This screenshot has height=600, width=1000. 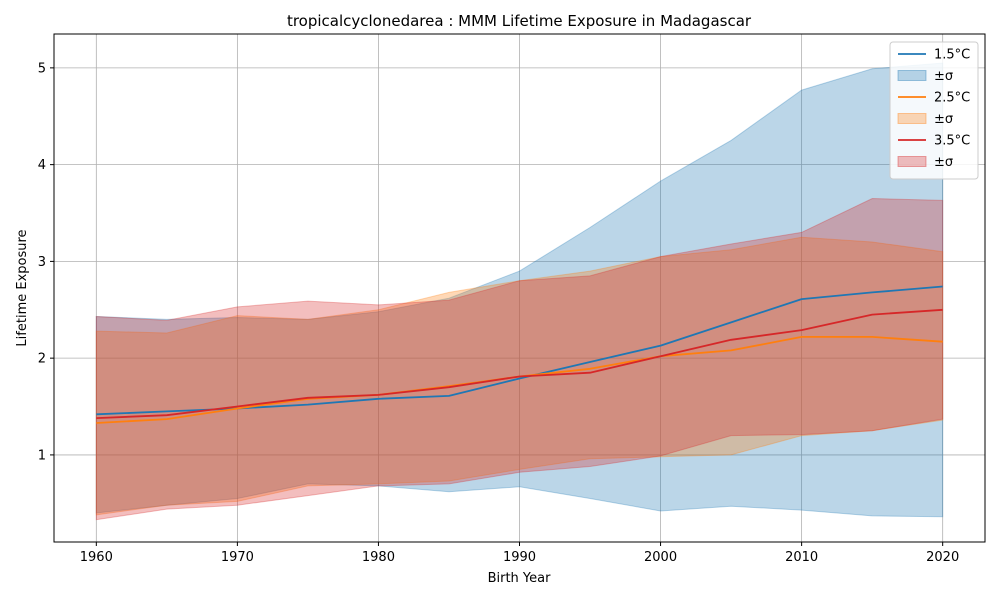 I want to click on x-tick-label: 1980, so click(x=378, y=557).